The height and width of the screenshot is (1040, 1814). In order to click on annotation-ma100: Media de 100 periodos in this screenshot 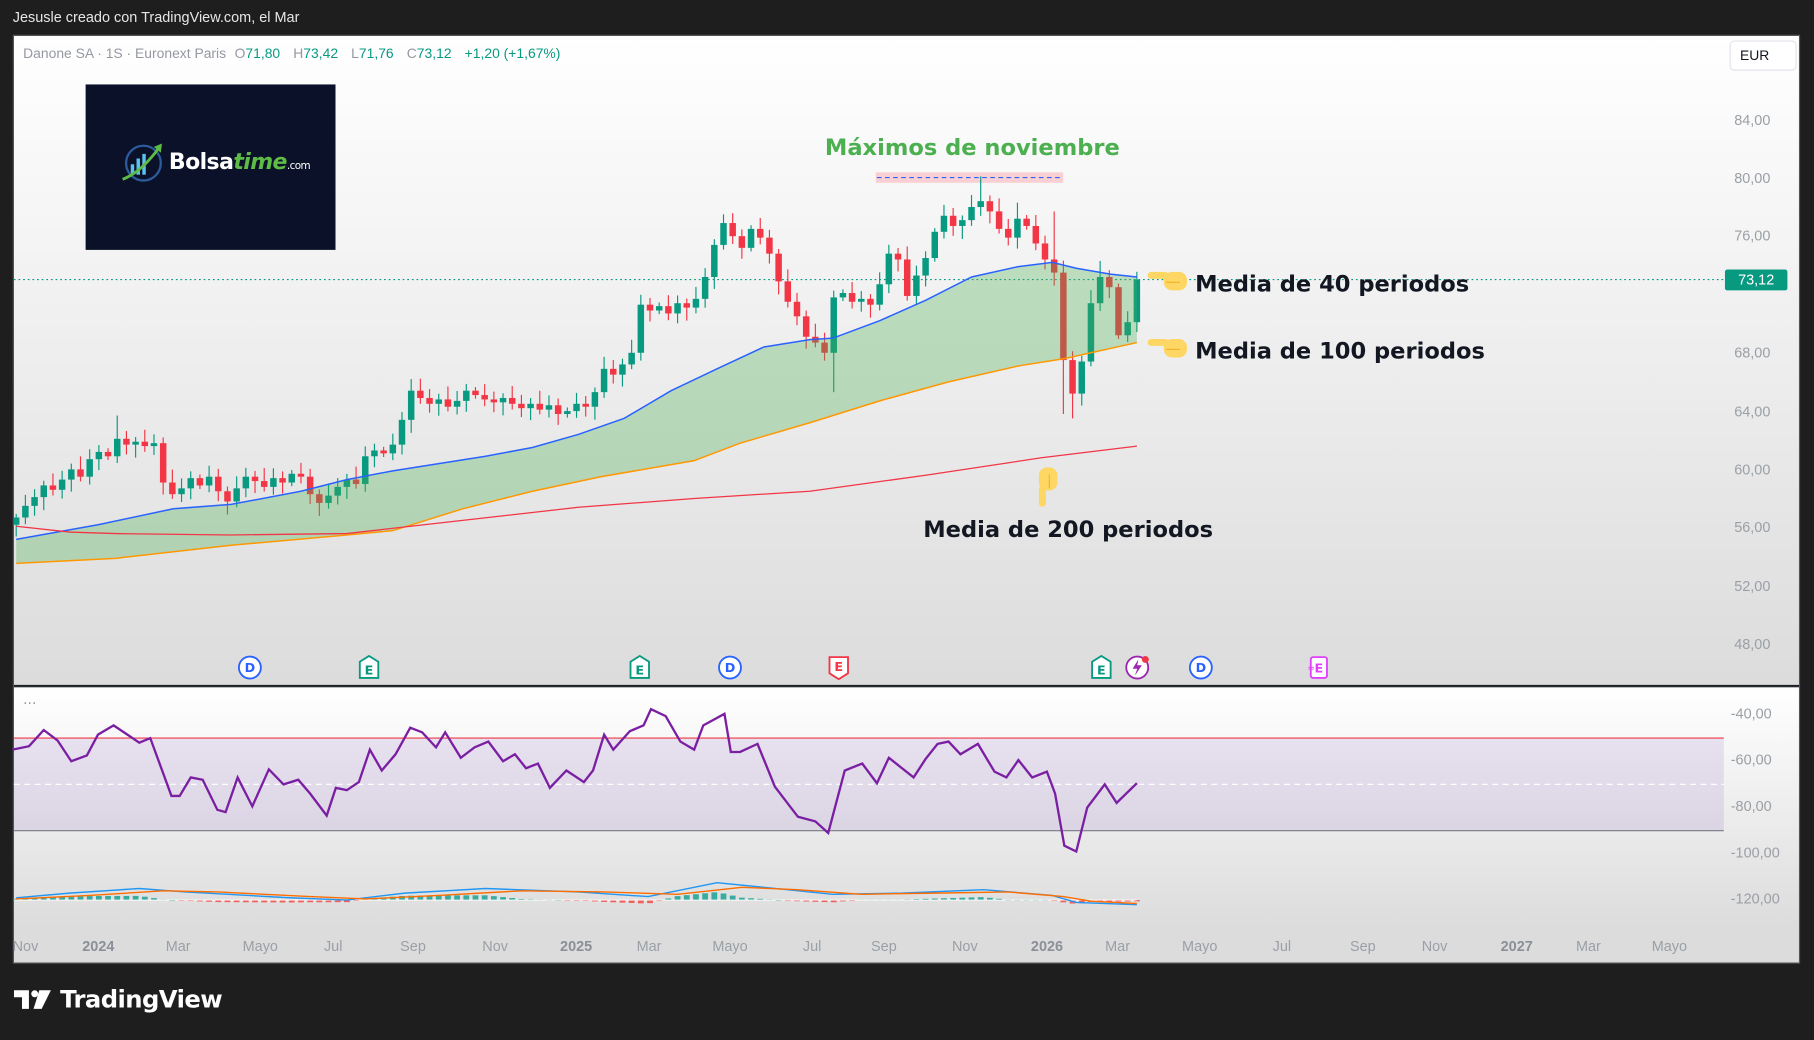, I will do `click(1340, 351)`.